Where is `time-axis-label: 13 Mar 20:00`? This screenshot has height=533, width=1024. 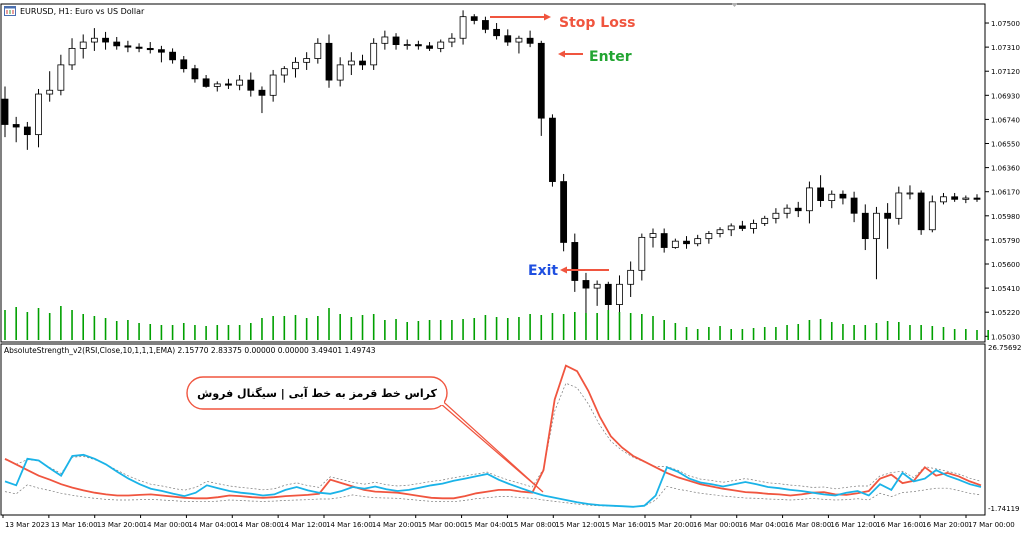
time-axis-label: 13 Mar 20:00 is located at coordinates (120, 525).